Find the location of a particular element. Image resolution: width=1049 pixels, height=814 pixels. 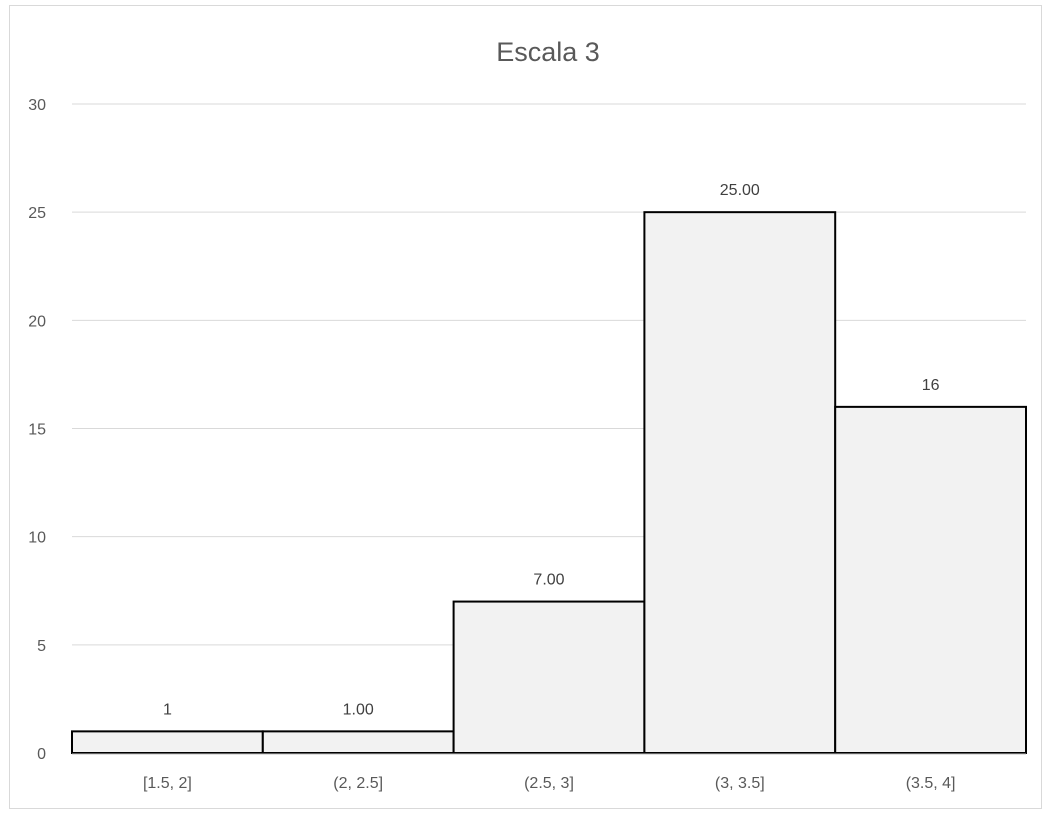

data-label: 1 is located at coordinates (167, 709).